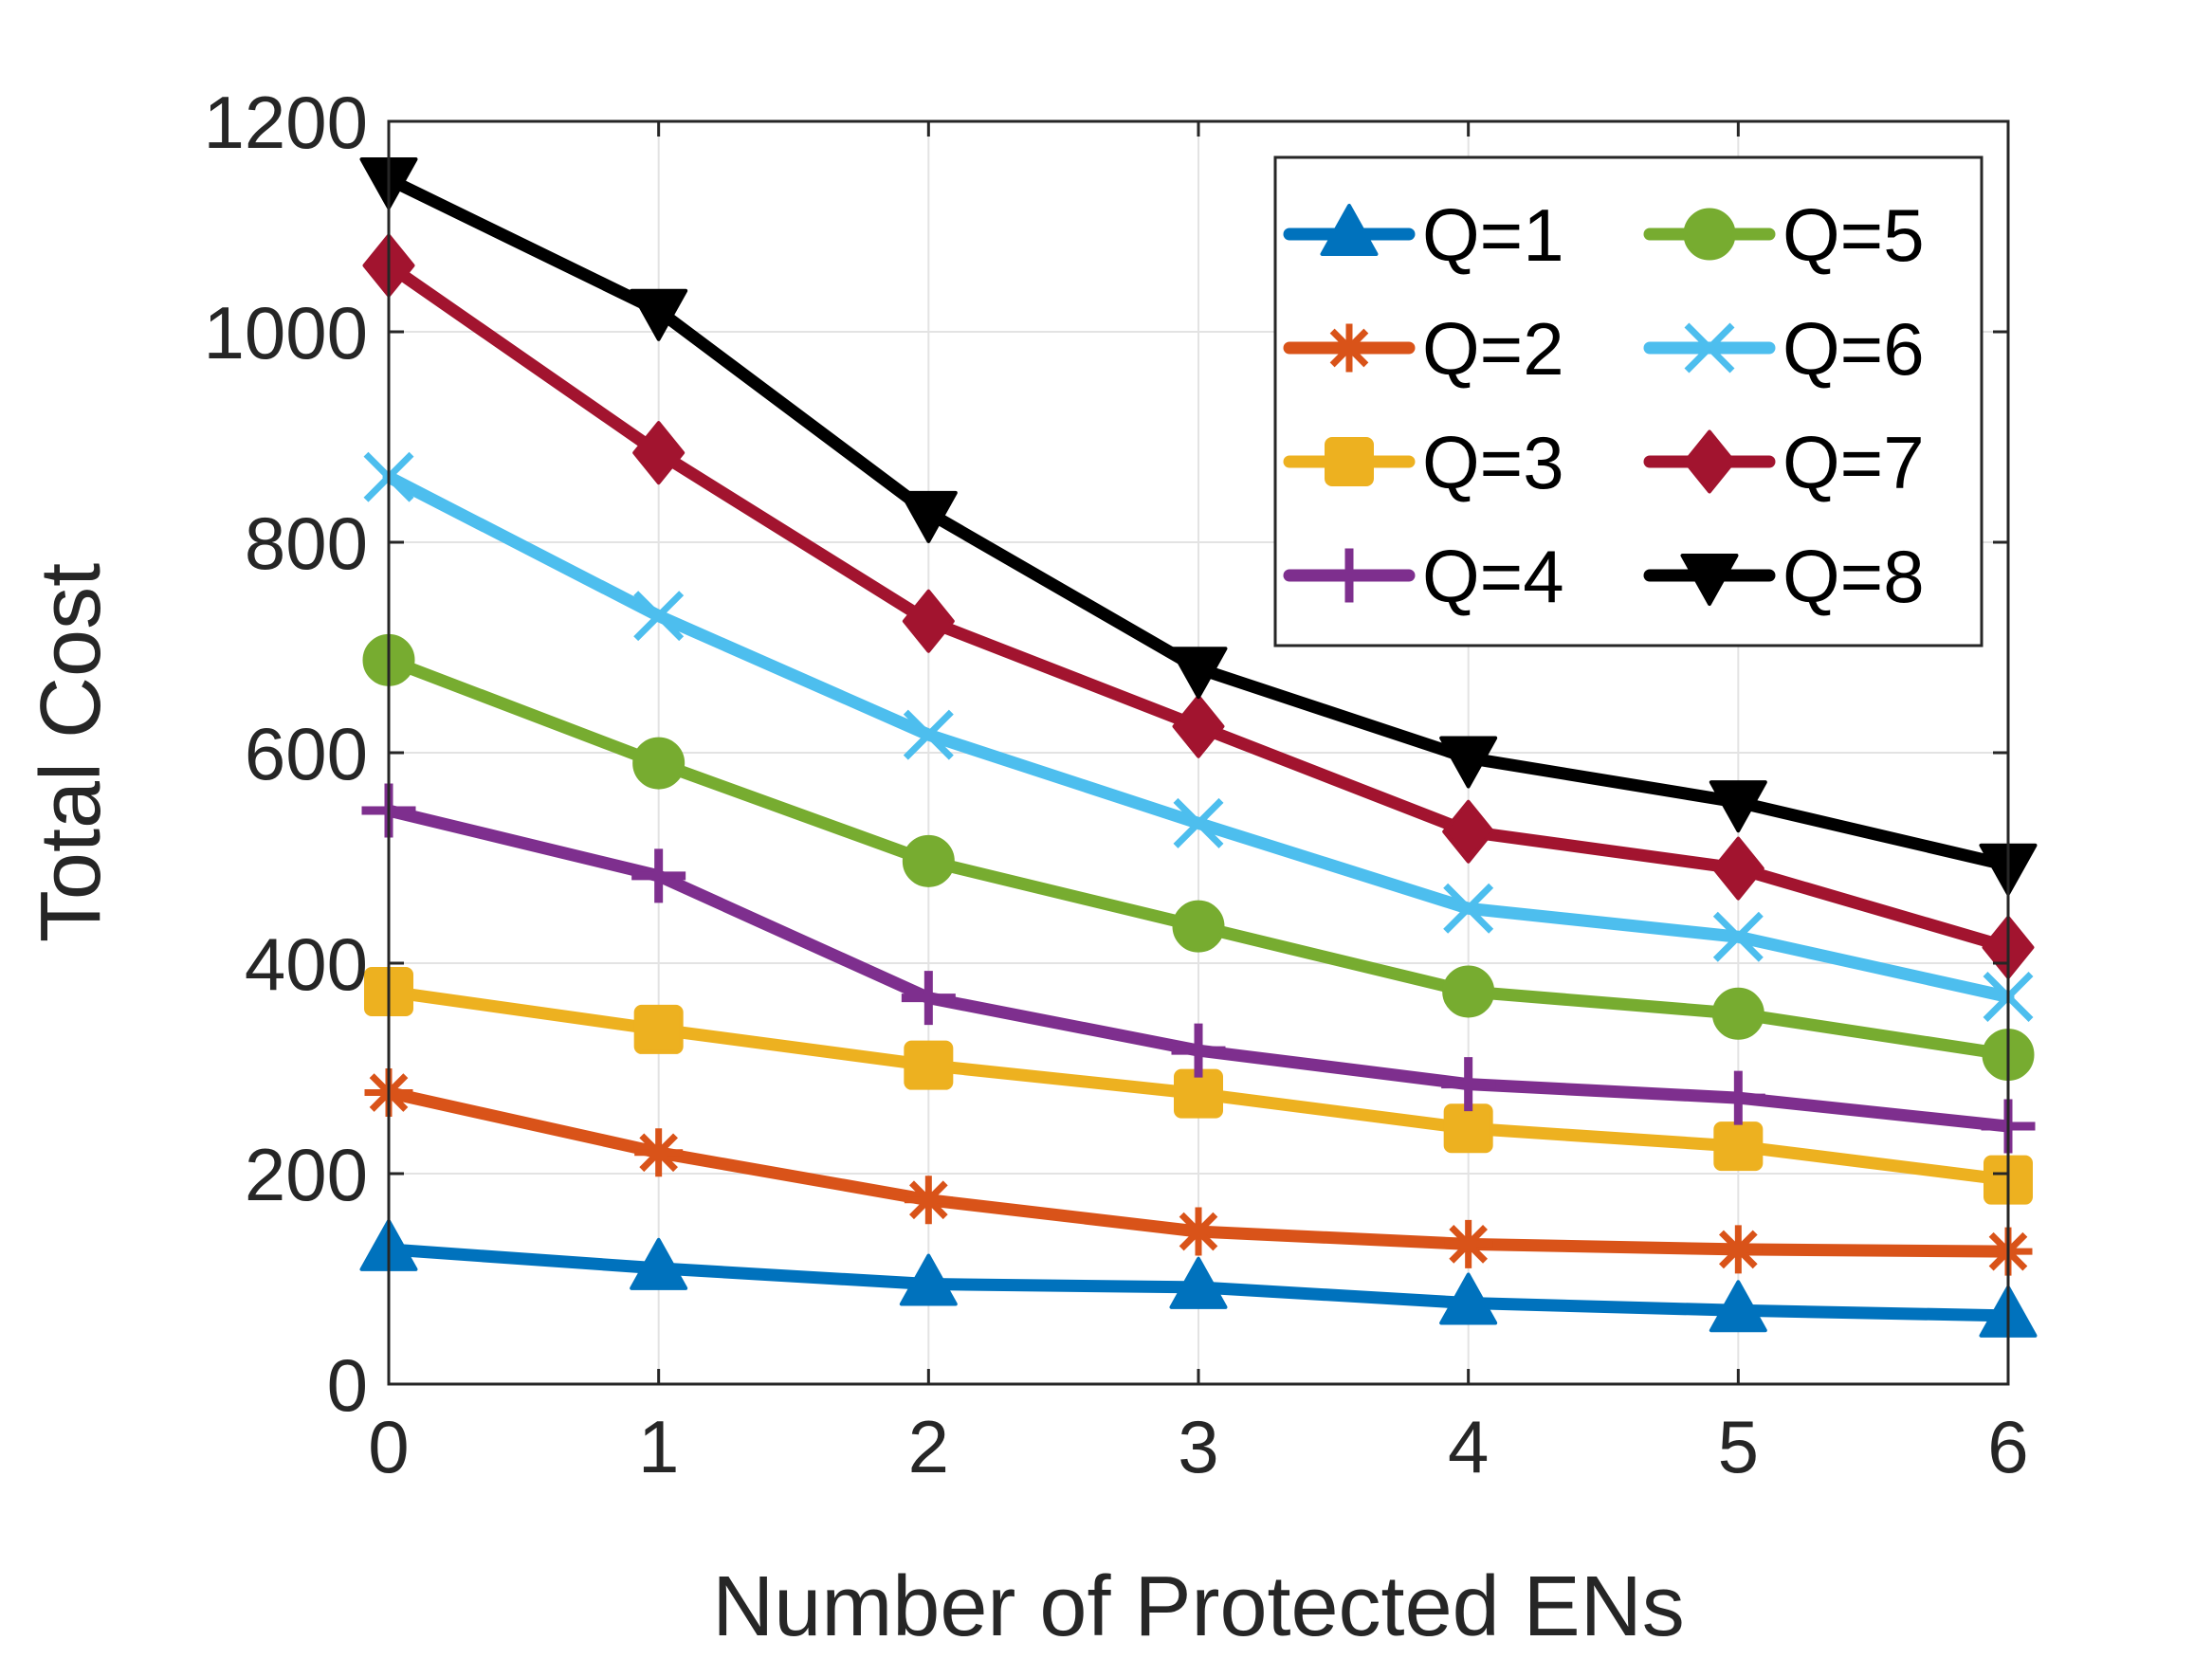 The height and width of the screenshot is (1659, 2212). I want to click on legend-label: Q=5, so click(1853, 235).